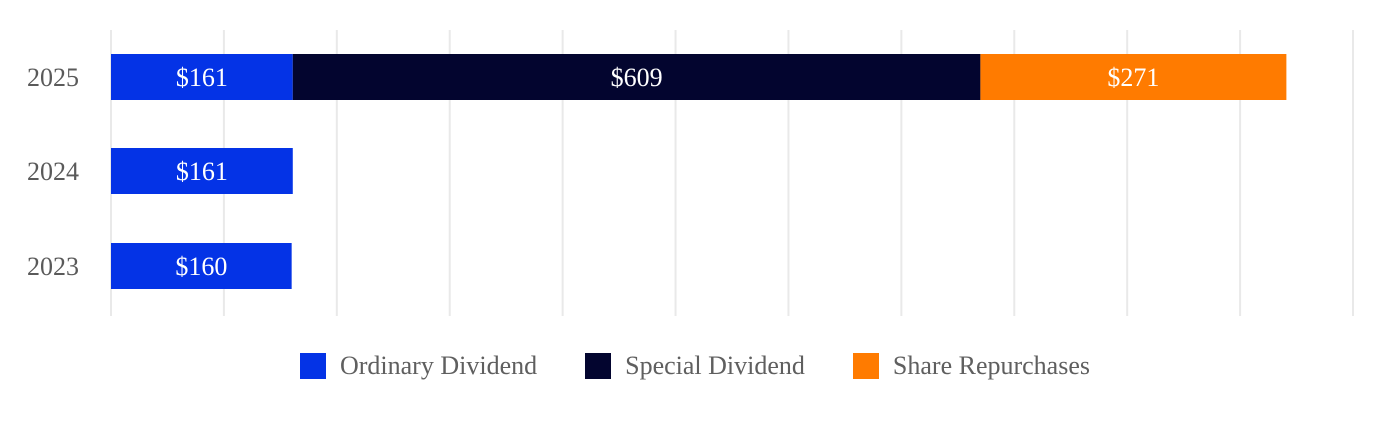 Image resolution: width=1382 pixels, height=422 pixels. Describe the element at coordinates (991, 365) in the screenshot. I see `legend-label-share-repurchases: Share Repurchases` at that location.